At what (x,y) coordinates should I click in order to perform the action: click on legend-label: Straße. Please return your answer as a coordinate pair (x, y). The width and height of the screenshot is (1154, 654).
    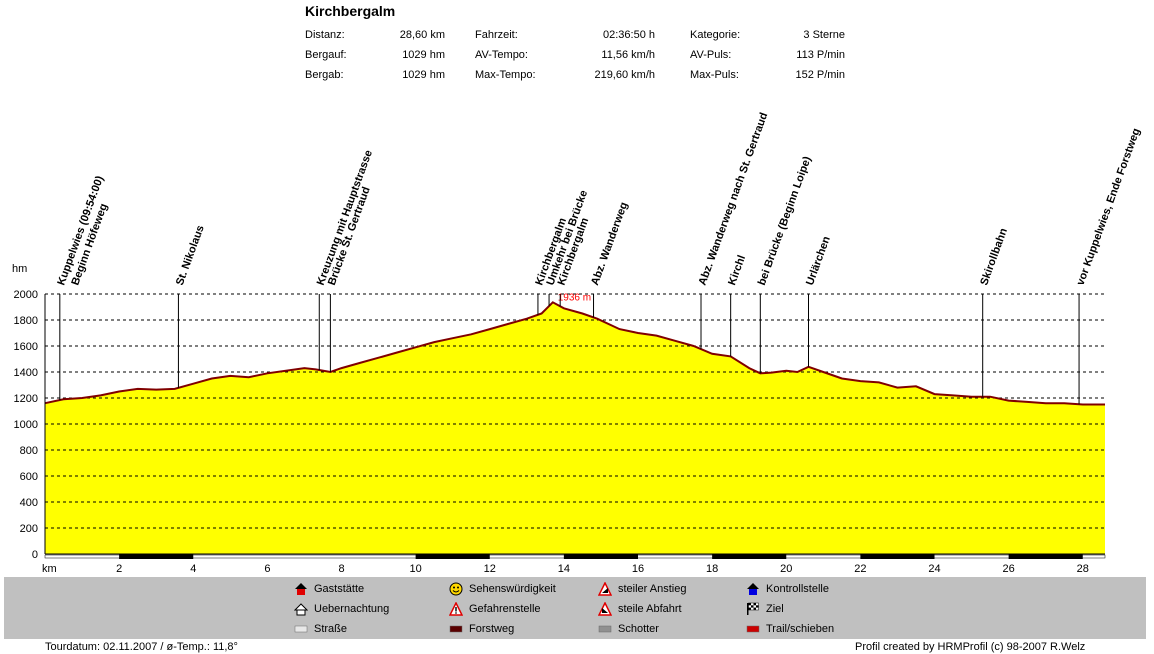
    Looking at the image, I should click on (331, 629).